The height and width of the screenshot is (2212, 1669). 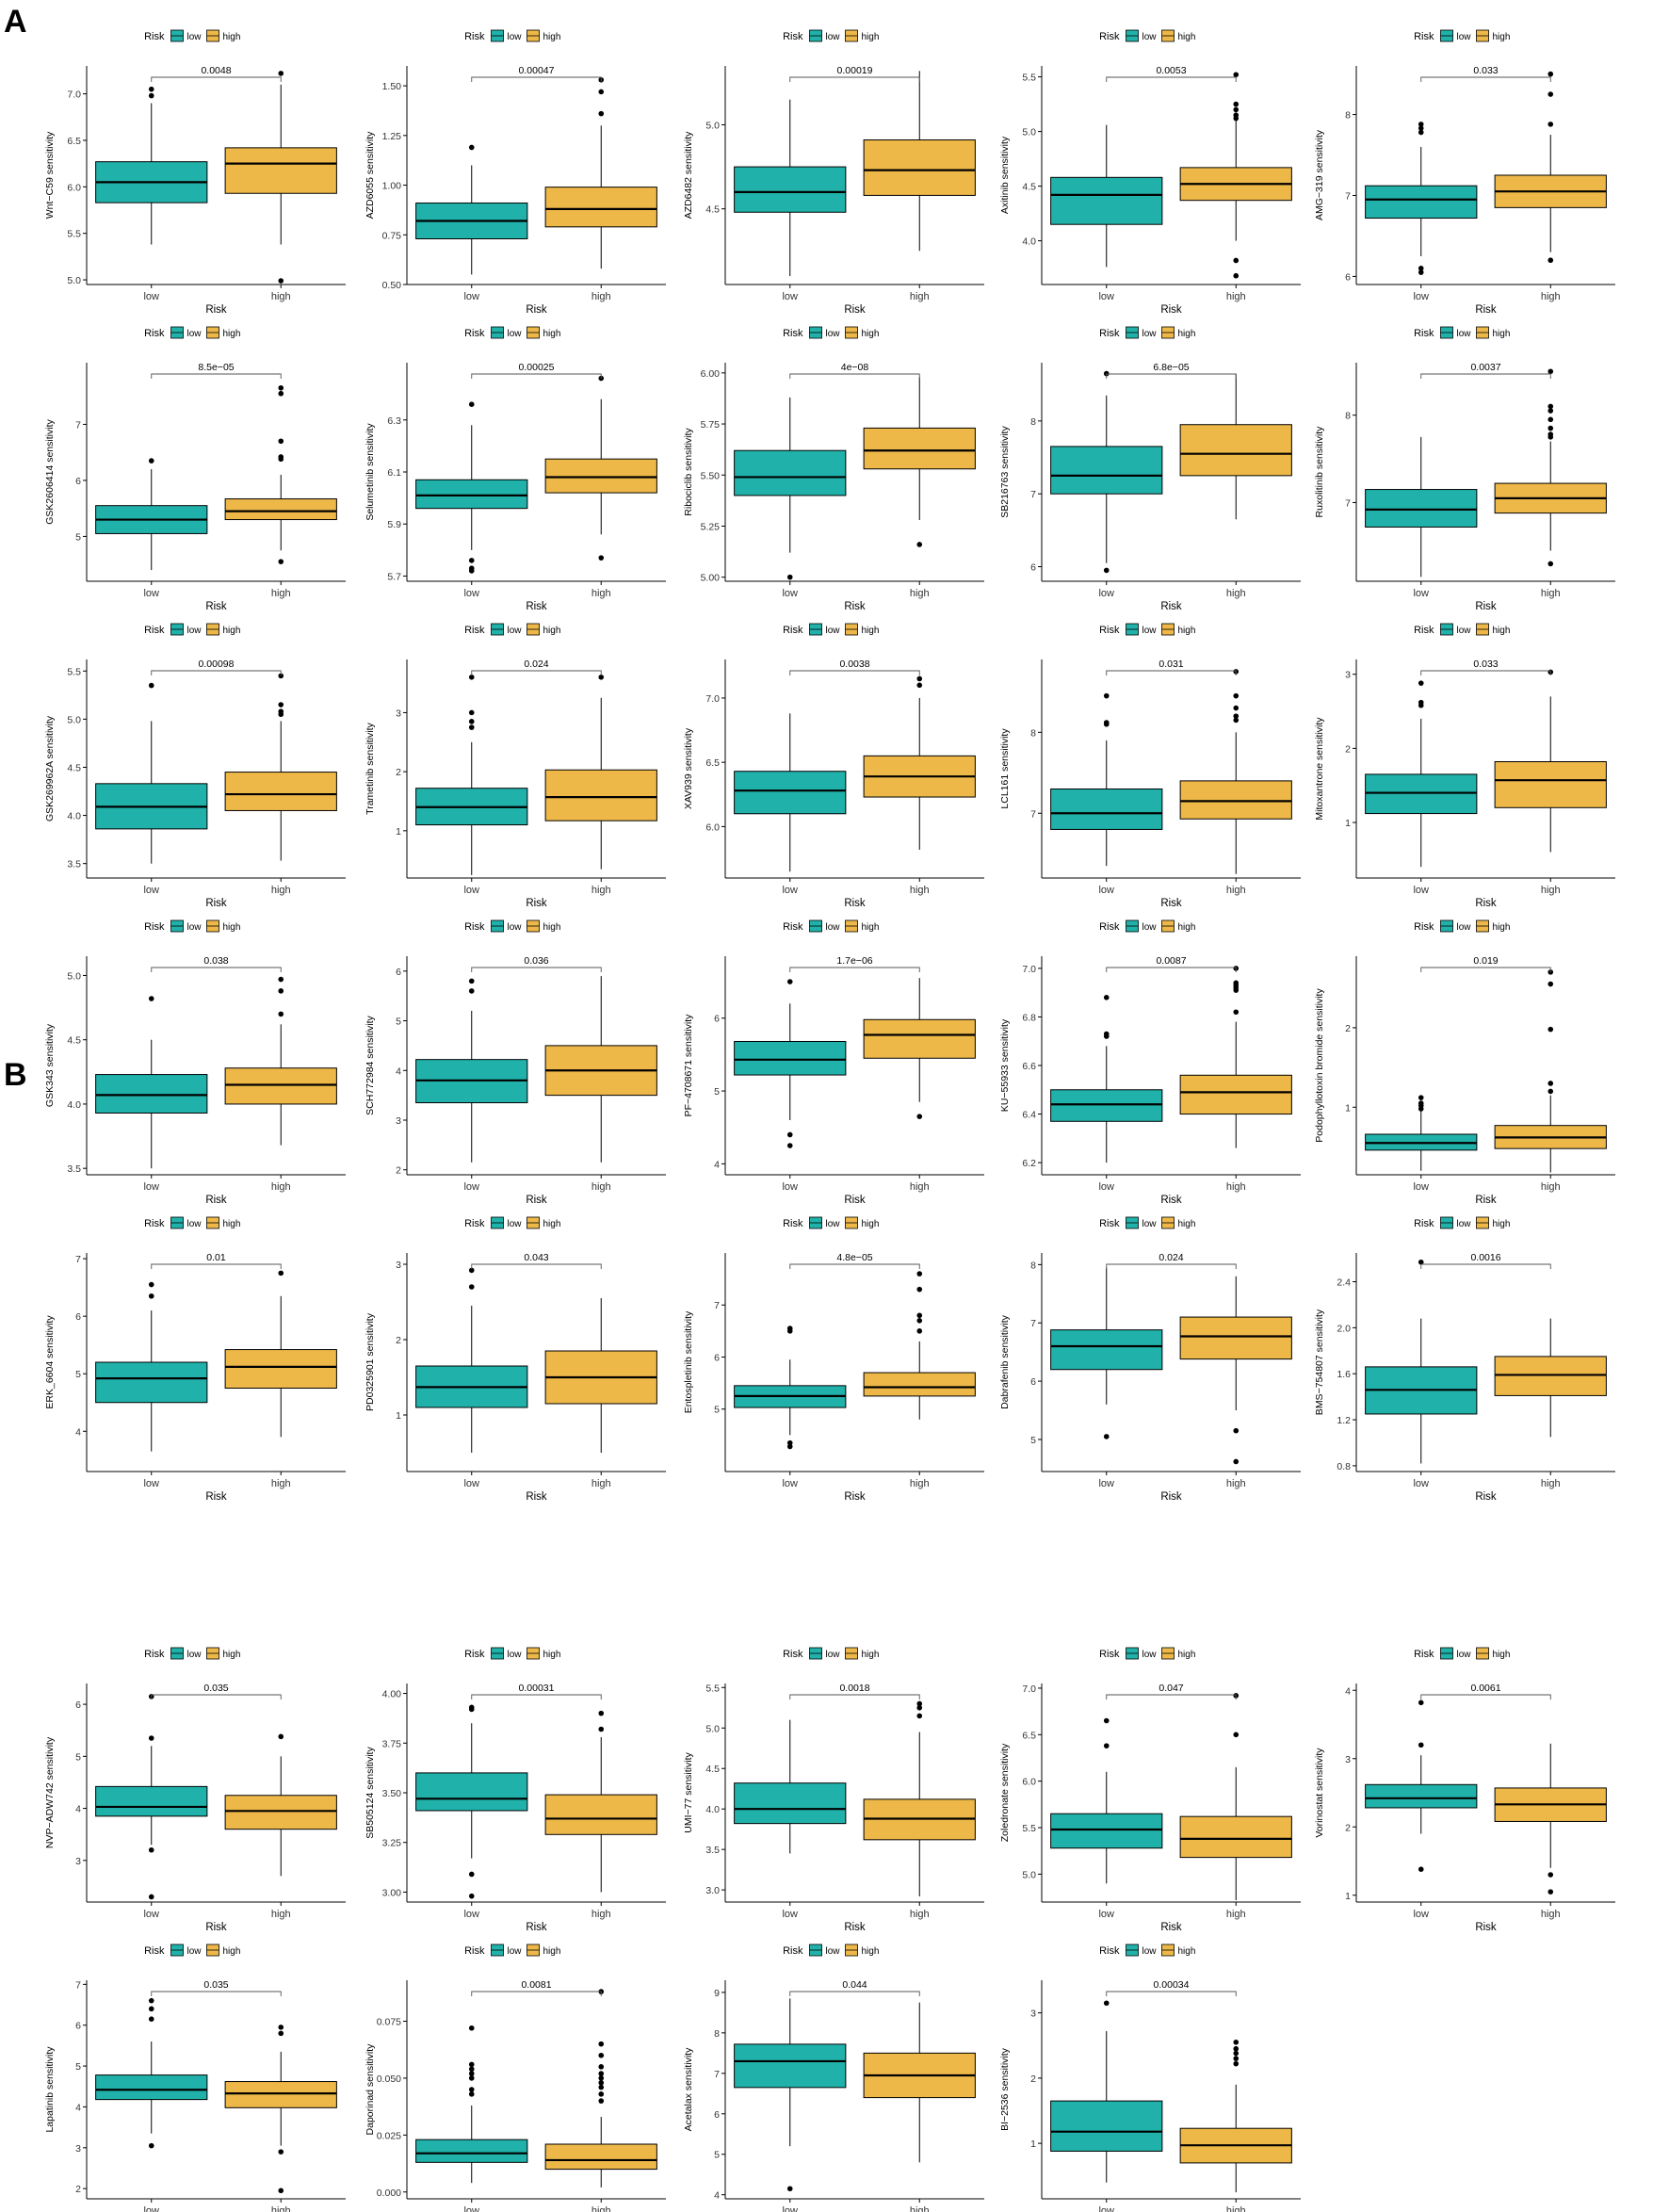 I want to click on y-axis-label: XAV939 sensitivity, so click(x=688, y=768).